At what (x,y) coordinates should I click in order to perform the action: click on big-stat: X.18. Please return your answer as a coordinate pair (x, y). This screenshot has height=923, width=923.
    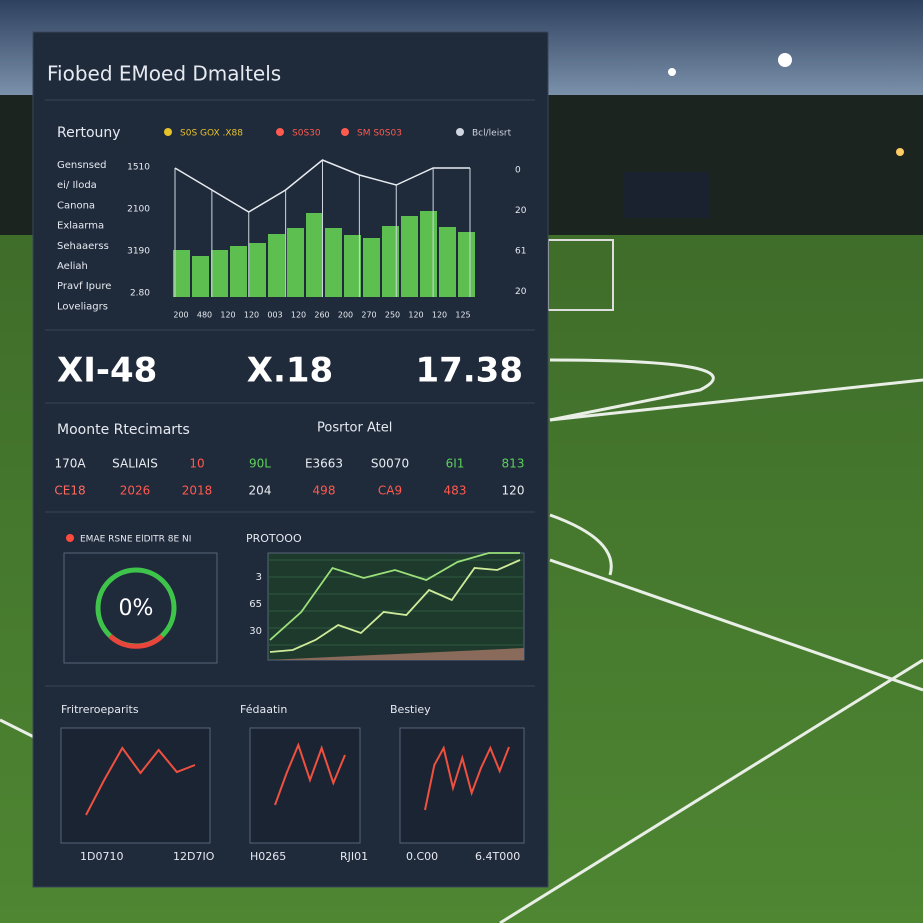
    Looking at the image, I should click on (290, 371).